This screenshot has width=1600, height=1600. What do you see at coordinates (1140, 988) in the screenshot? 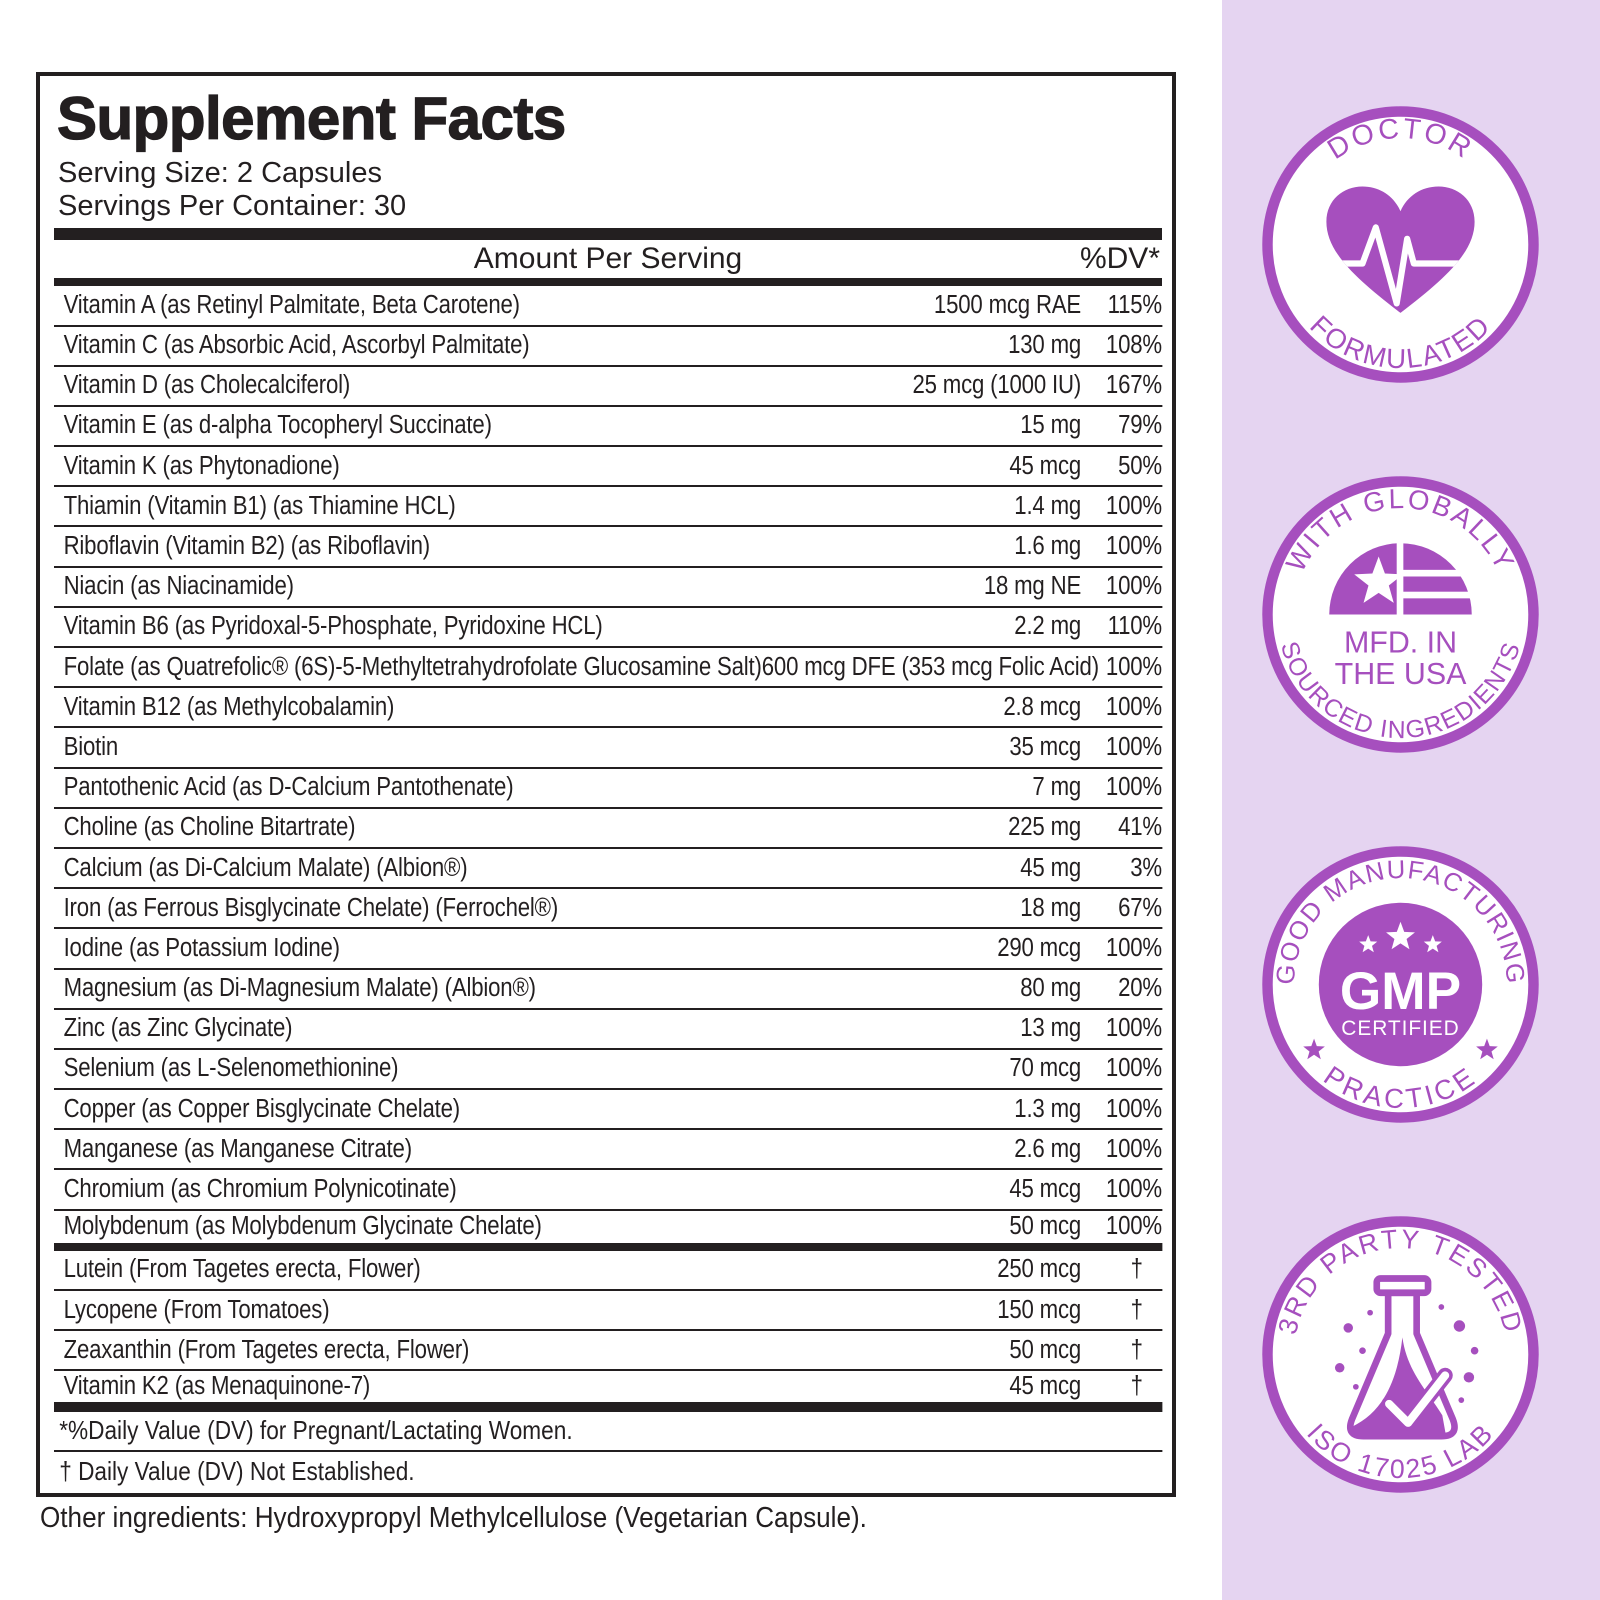
I see `ingredient-dv: 20%` at bounding box center [1140, 988].